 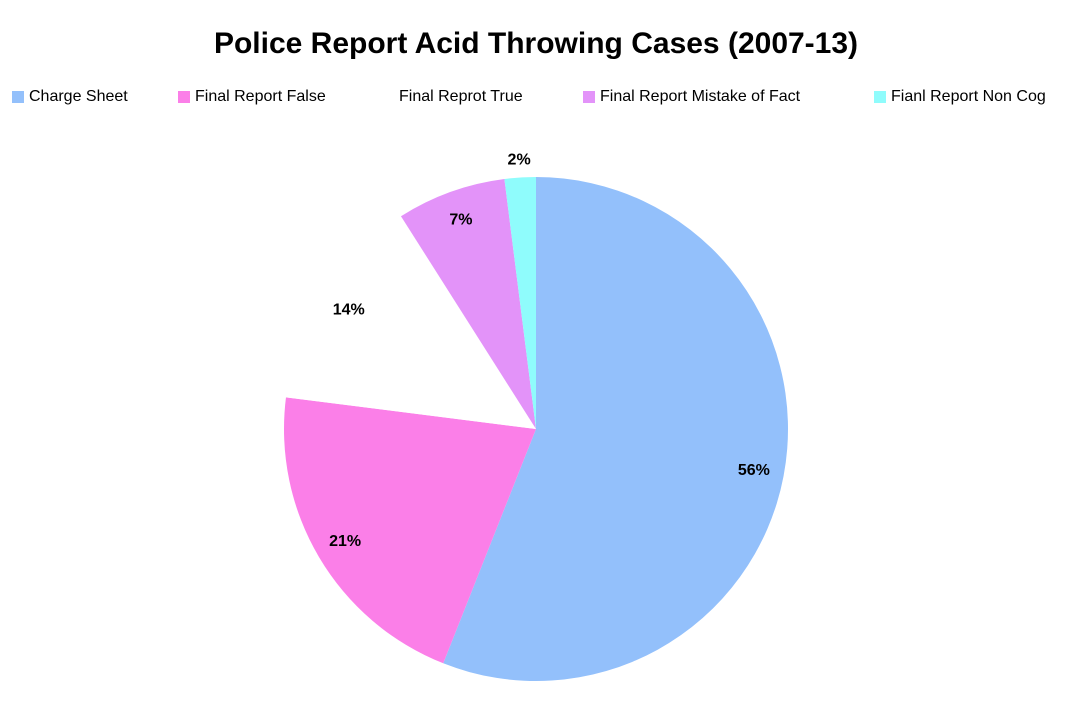 I want to click on legend-label: Fianl Report Non Cog, so click(x=968, y=96).